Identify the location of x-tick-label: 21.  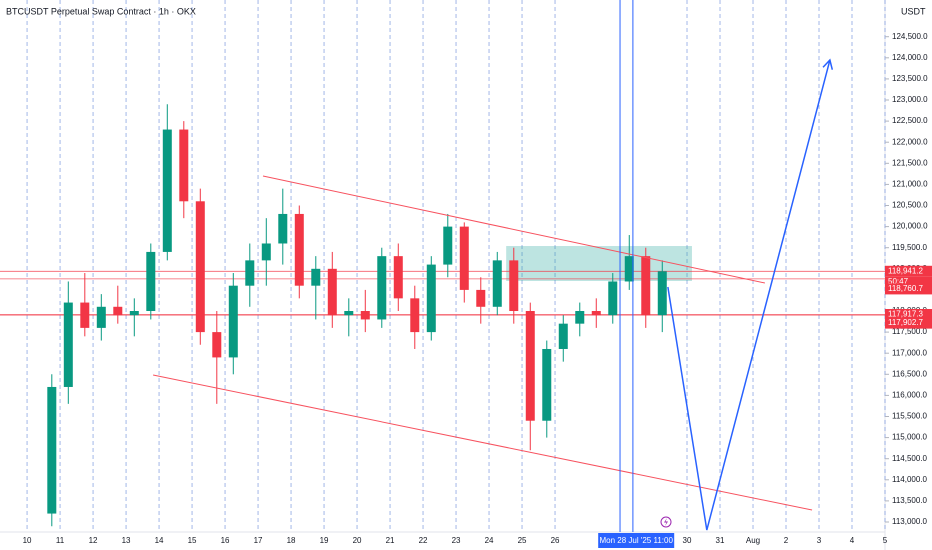
(390, 540).